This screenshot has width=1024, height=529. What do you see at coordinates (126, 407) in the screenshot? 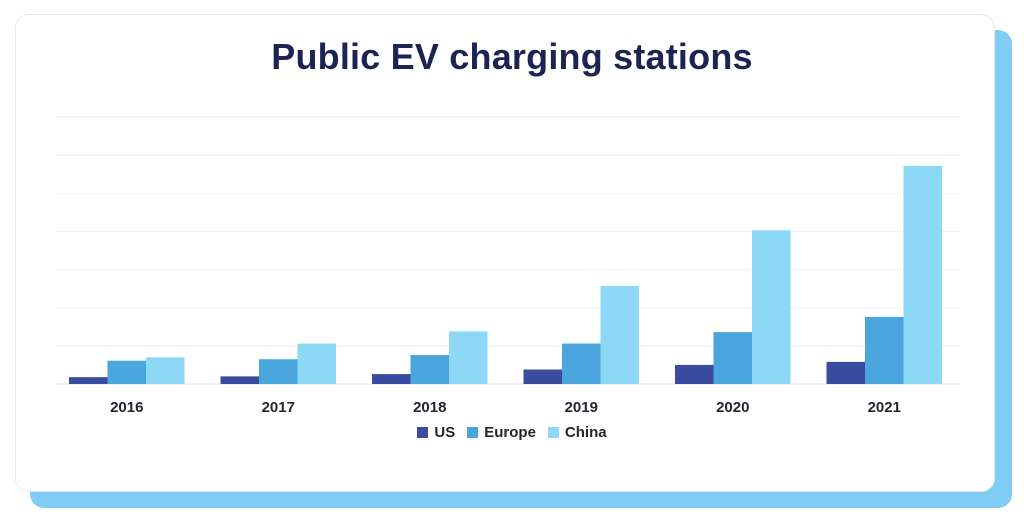
I see `x-tick-label: 2016` at bounding box center [126, 407].